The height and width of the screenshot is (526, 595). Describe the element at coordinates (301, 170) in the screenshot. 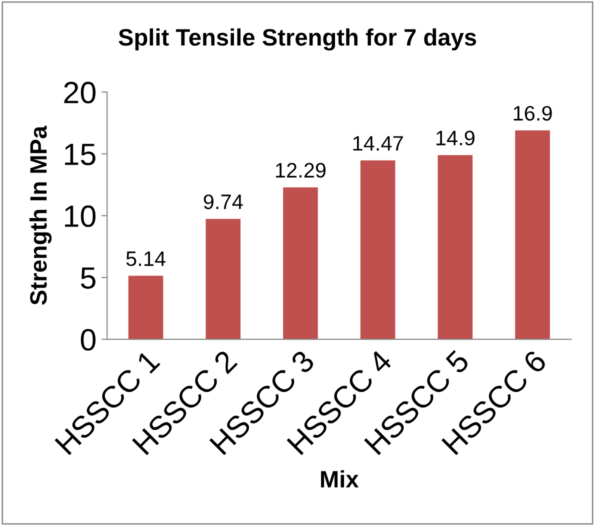

I see `data-label: 12.29` at that location.